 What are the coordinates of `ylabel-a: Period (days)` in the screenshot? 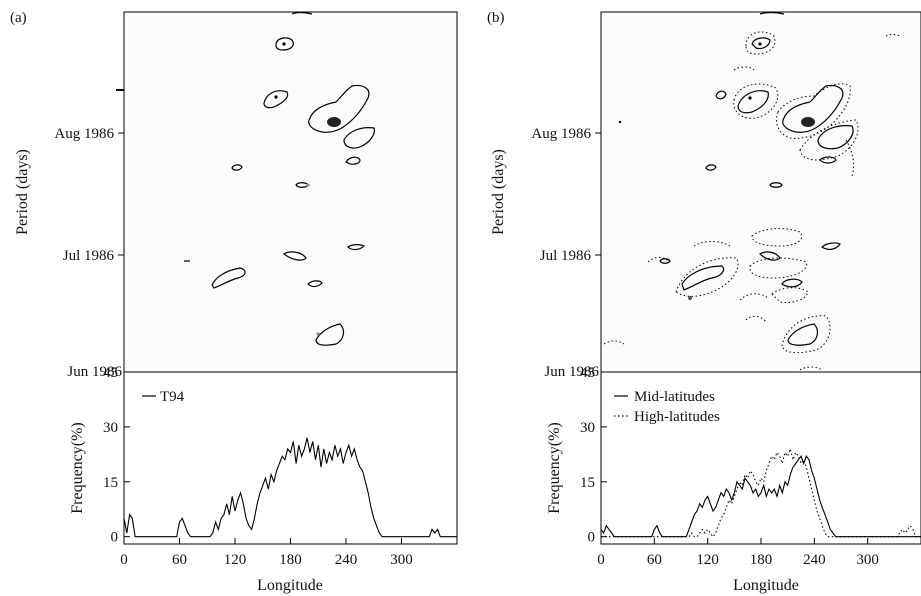 It's located at (22, 192).